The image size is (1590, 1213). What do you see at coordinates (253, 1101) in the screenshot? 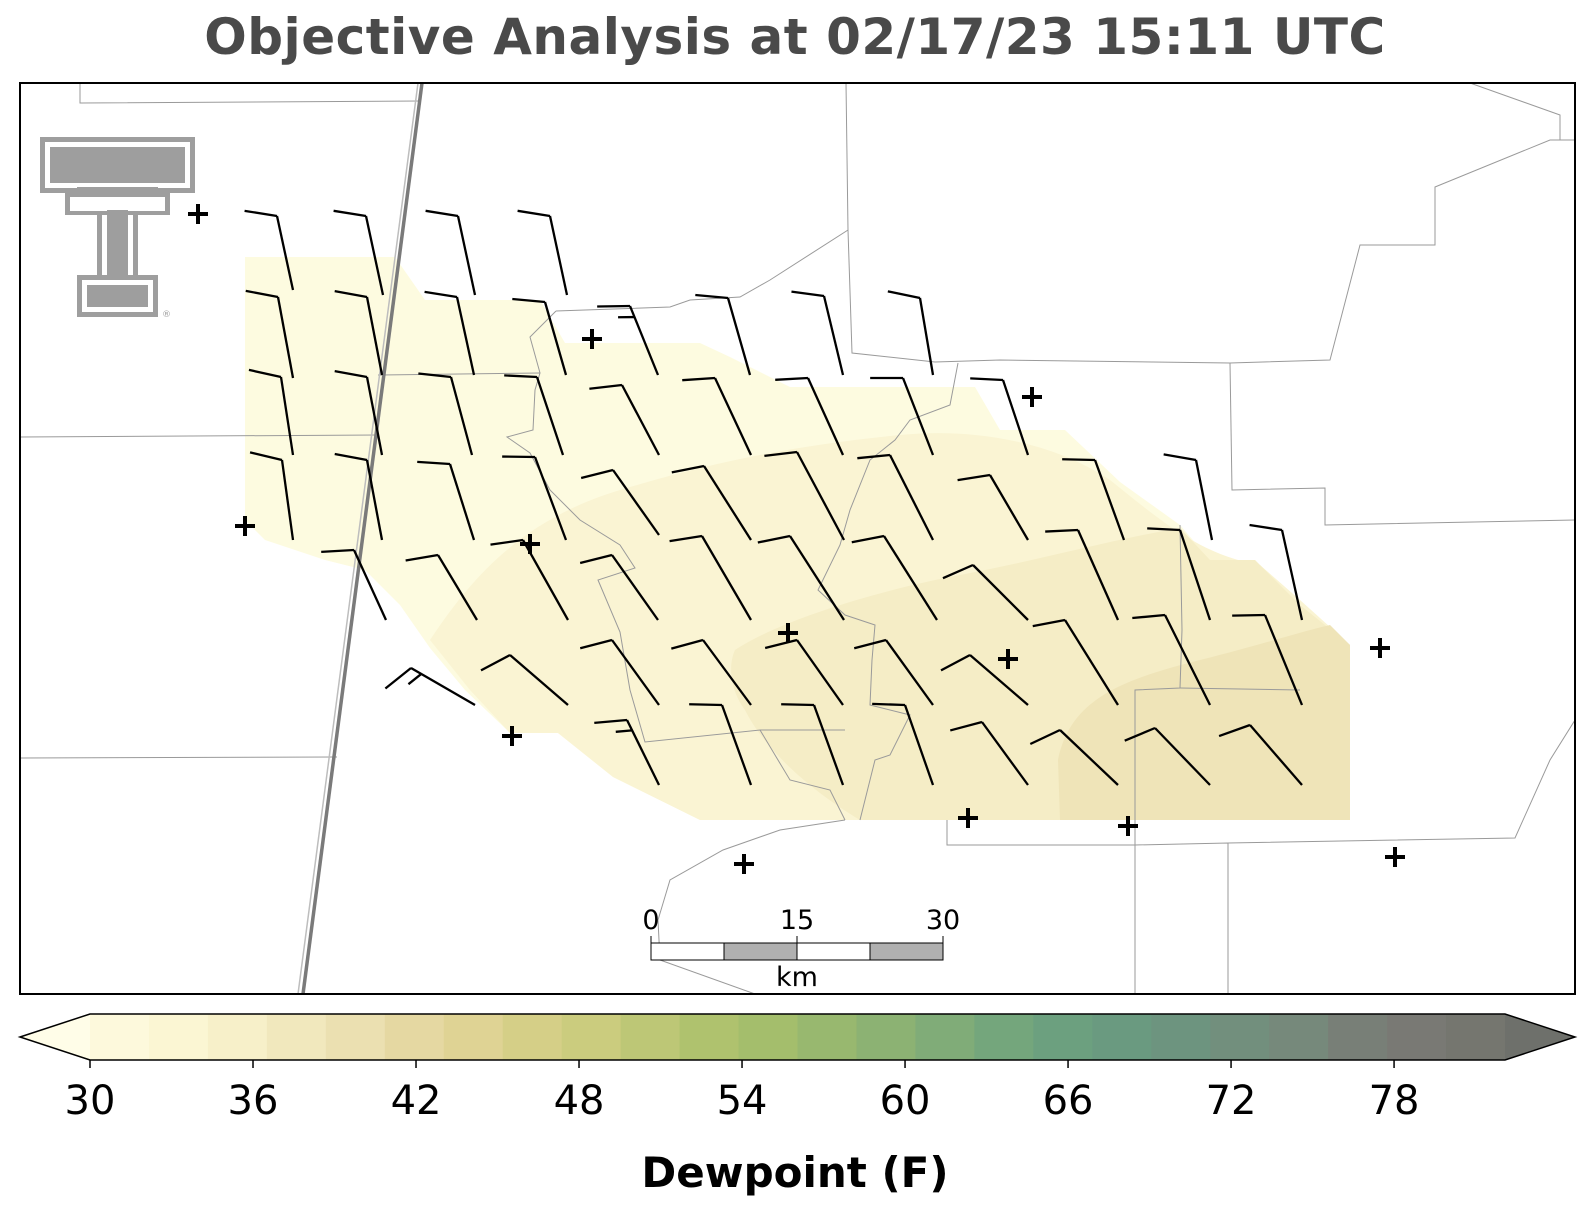
I see `colorbar-tick-label: 36` at bounding box center [253, 1101].